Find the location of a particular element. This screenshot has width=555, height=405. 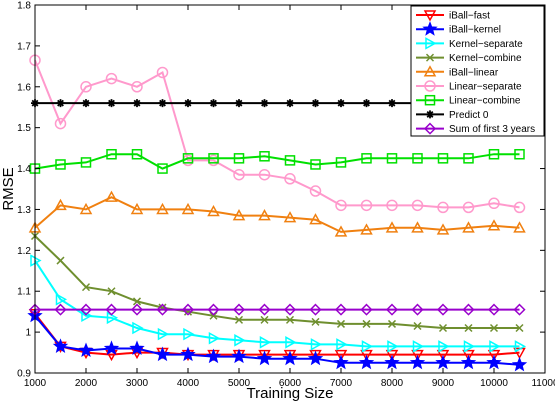

legend-marker-kernel-combine is located at coordinates (430, 57).